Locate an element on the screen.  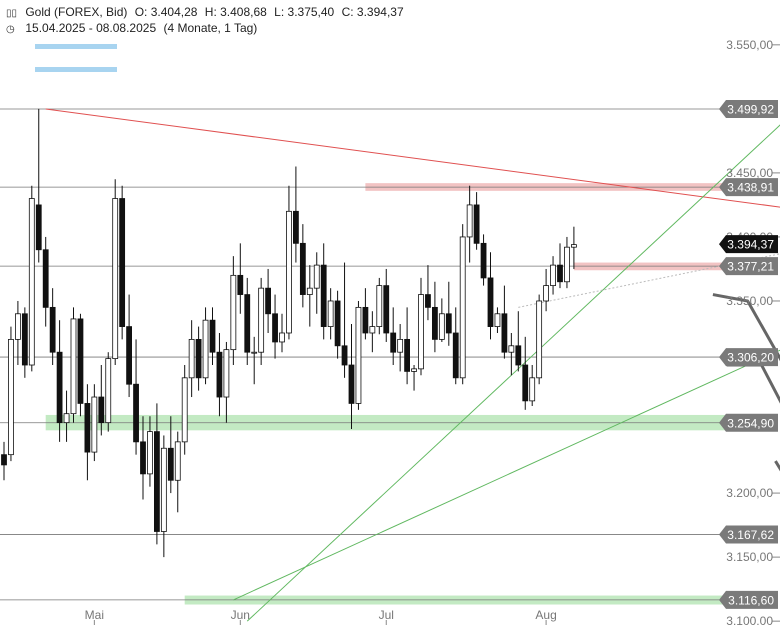
level-label: 3.499,92 is located at coordinates (750, 109).